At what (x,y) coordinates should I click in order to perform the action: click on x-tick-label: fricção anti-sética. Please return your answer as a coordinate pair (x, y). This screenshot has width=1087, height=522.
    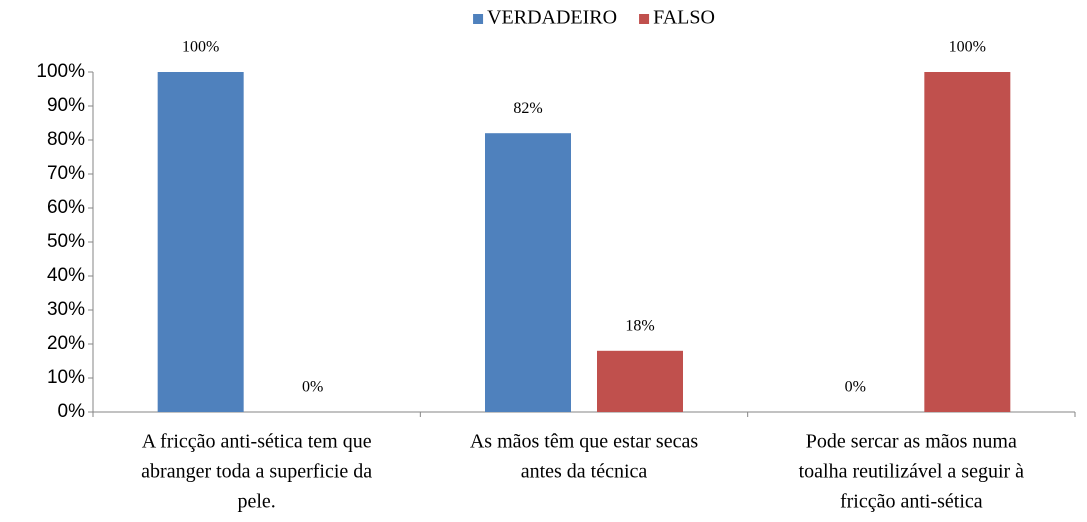
    Looking at the image, I should click on (911, 502).